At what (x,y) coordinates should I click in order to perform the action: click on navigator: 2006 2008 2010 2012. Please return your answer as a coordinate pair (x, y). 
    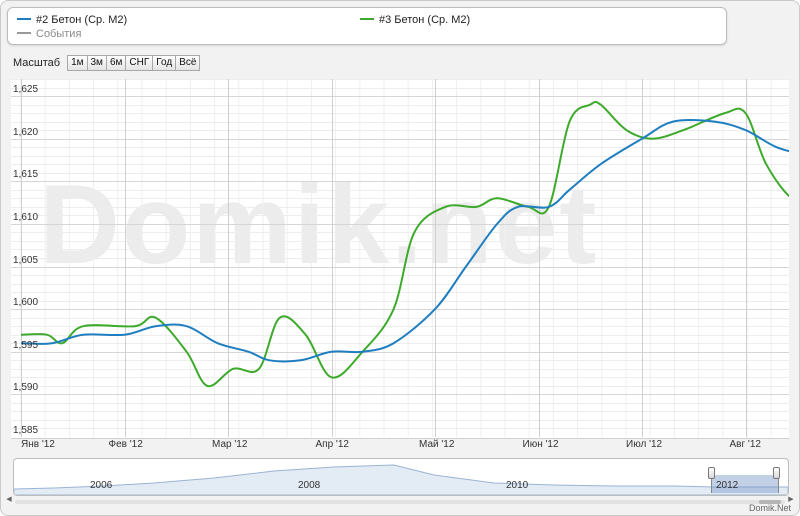
    Looking at the image, I should click on (401, 477).